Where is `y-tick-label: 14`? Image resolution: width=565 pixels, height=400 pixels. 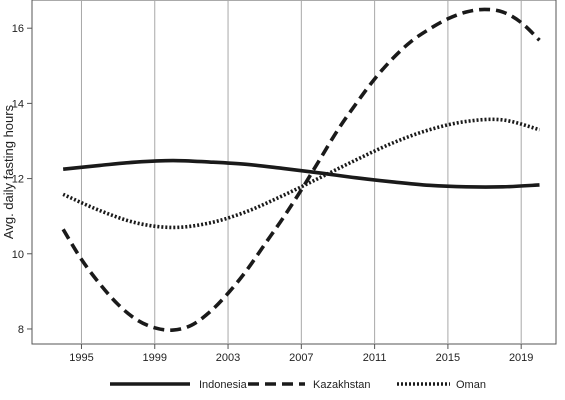 y-tick-label: 14 is located at coordinates (18, 104).